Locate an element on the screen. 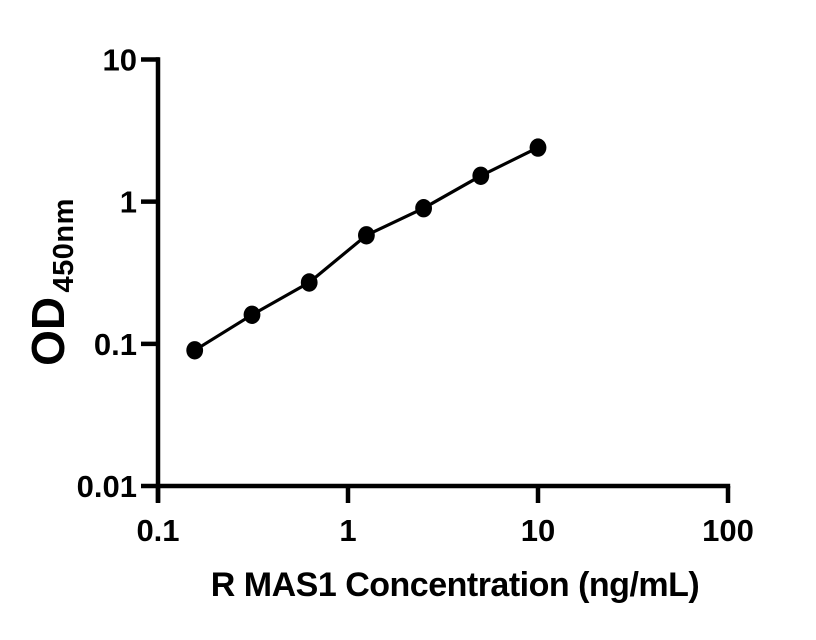 The image size is (816, 640). y-tick-label: 1 is located at coordinates (128, 202).